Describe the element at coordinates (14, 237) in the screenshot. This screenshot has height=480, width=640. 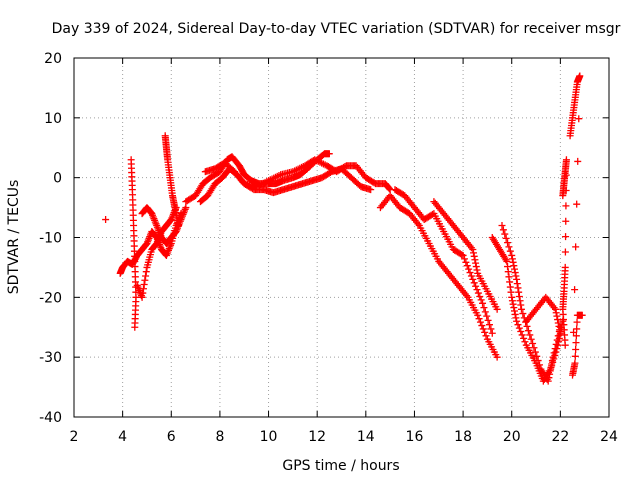
I see `y-axis-label: SDTVAR / TECUs` at that location.